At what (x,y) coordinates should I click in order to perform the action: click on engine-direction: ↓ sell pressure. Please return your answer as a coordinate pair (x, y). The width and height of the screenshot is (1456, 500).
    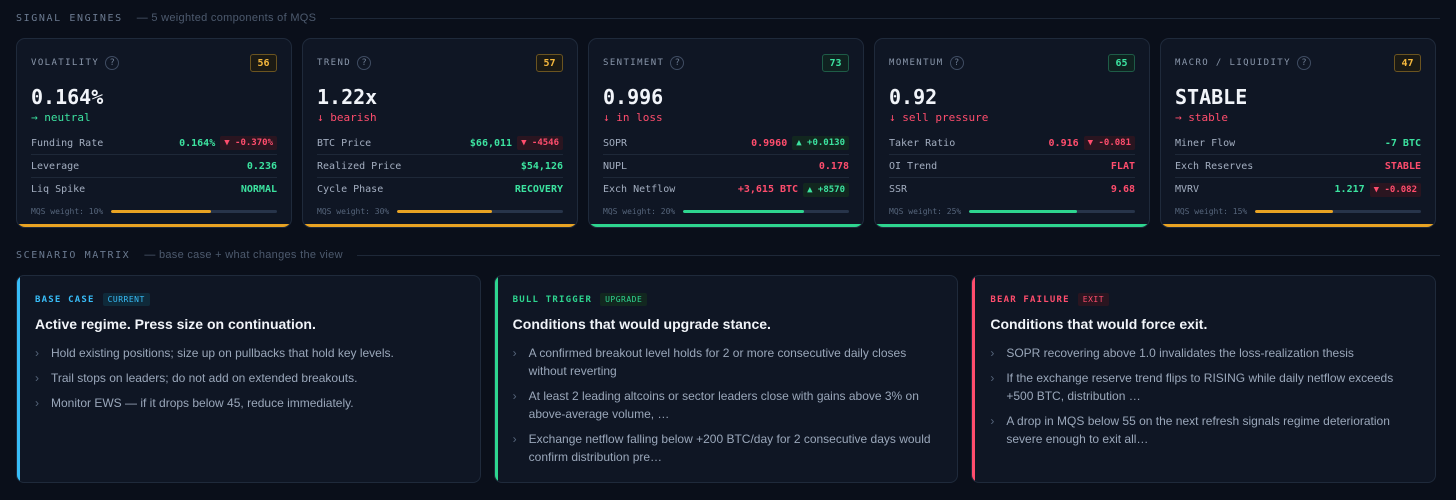
    Looking at the image, I should click on (939, 117).